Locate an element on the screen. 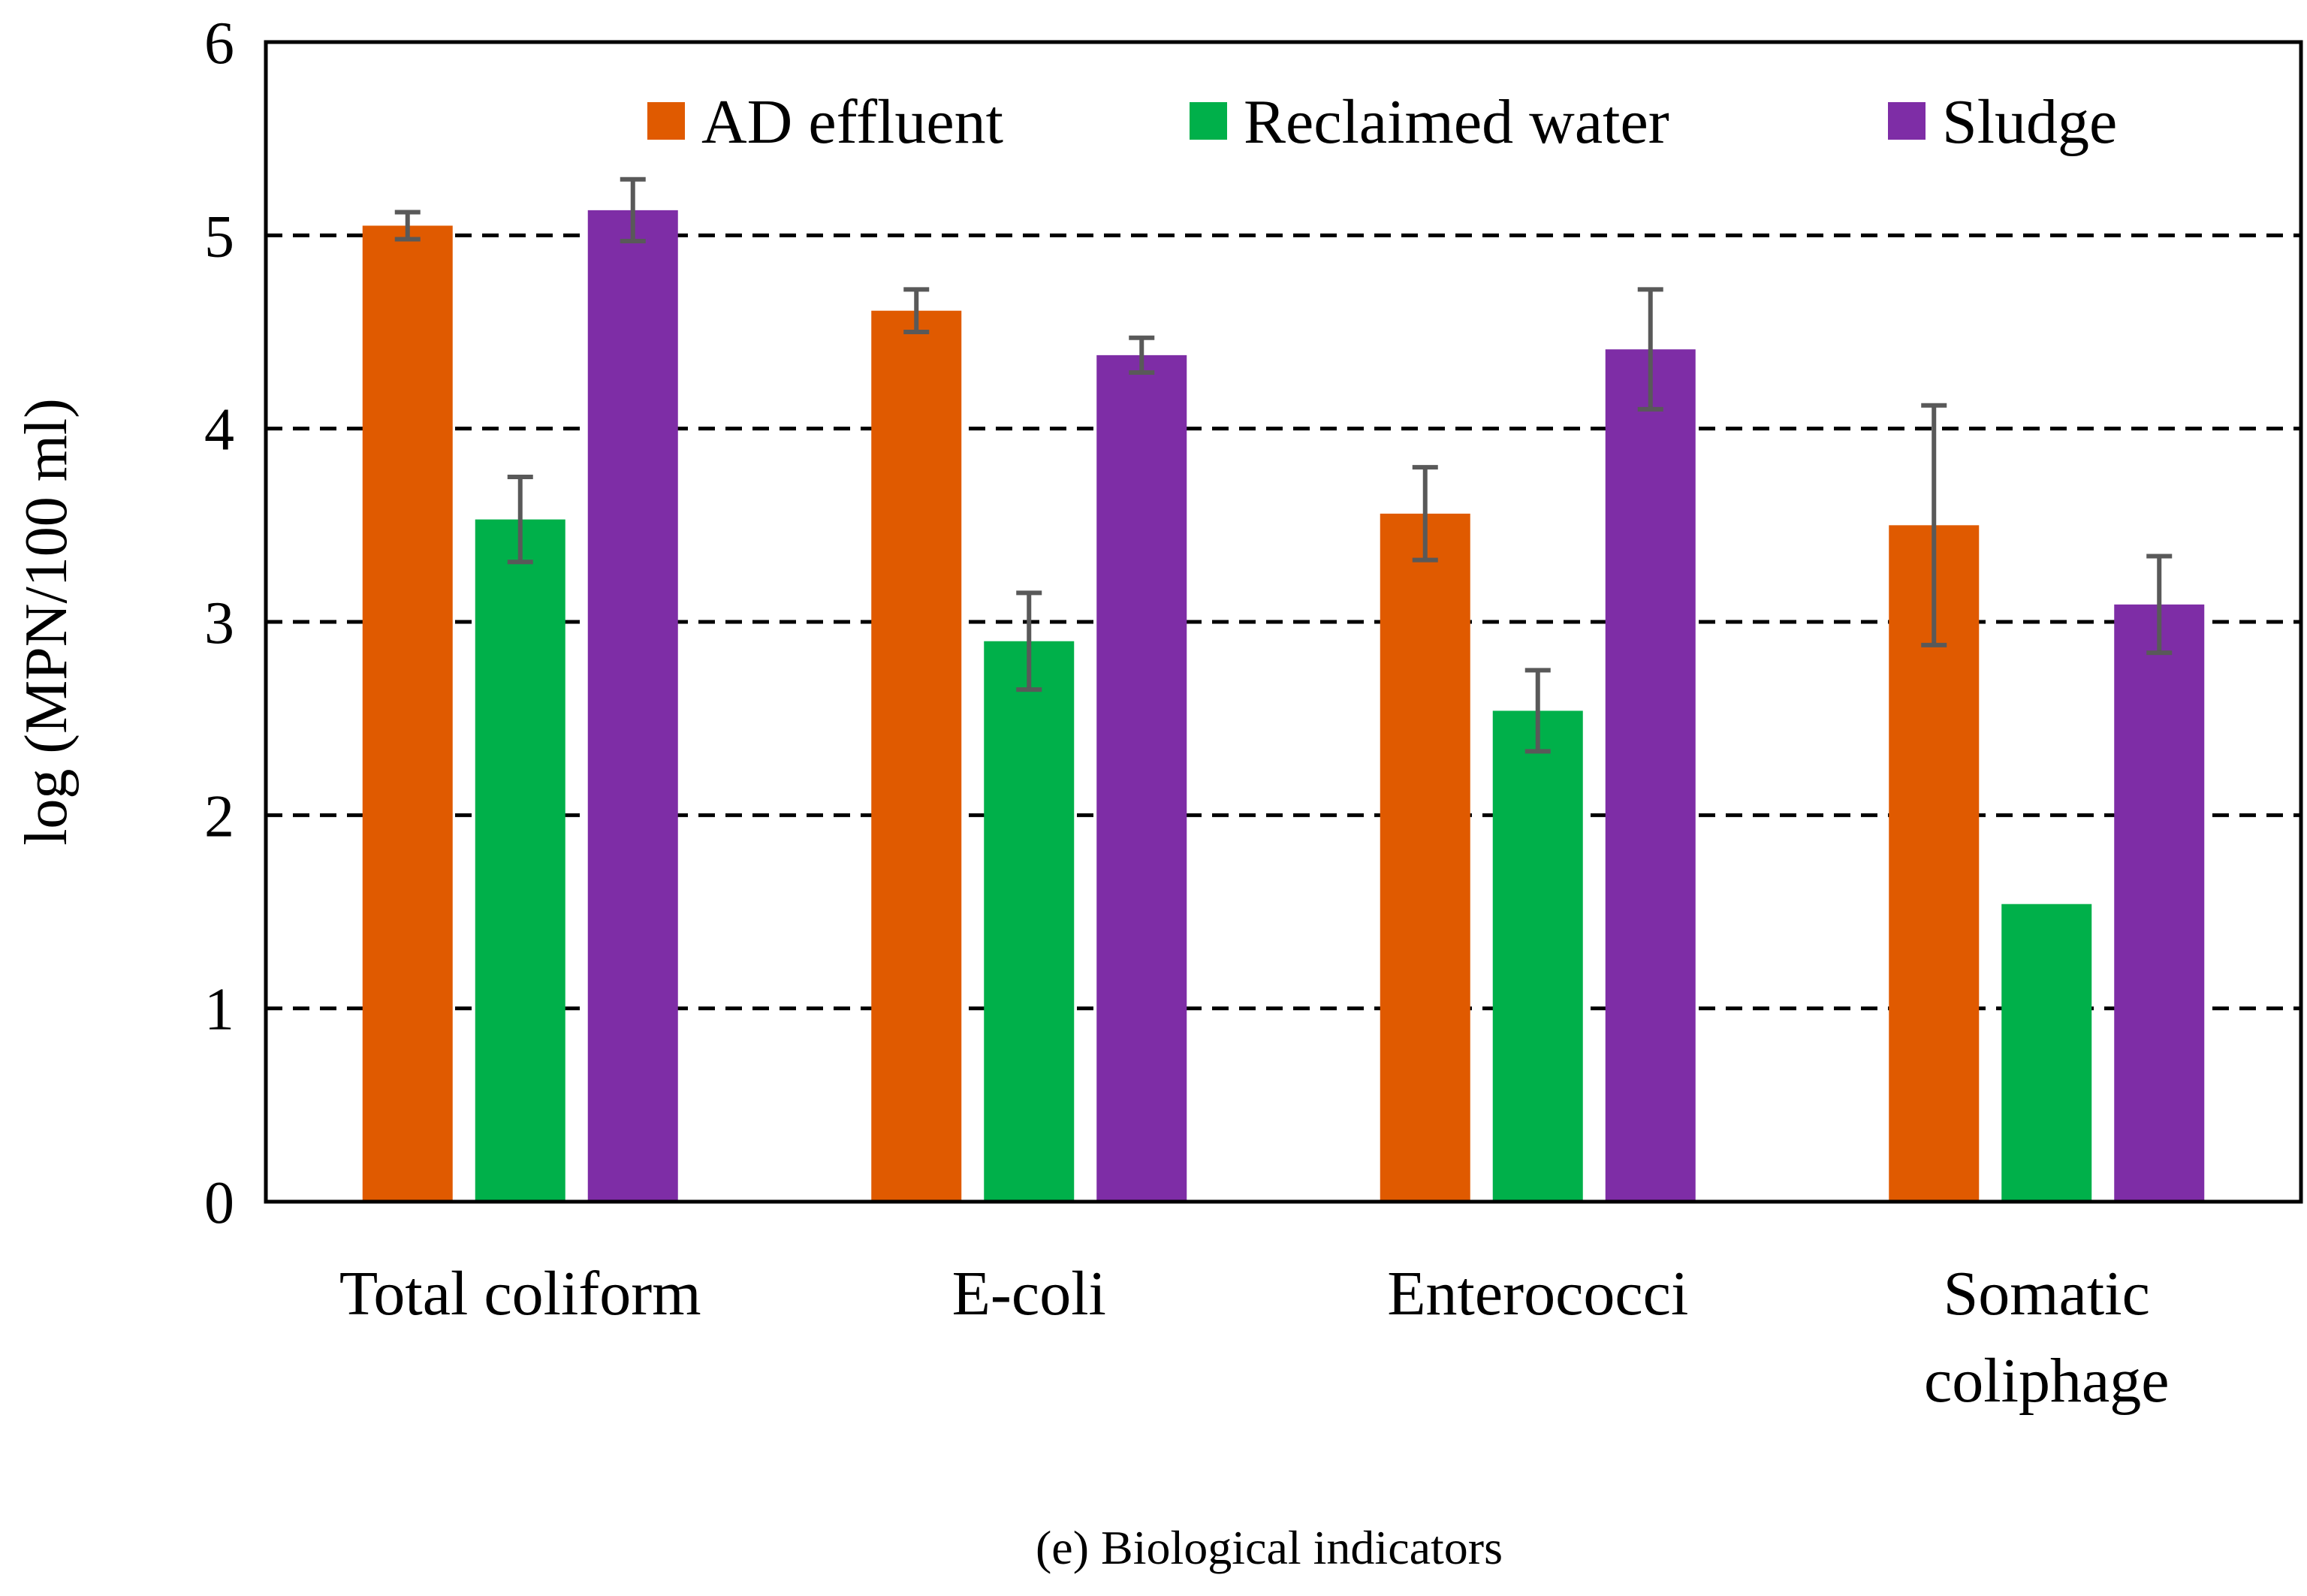 The height and width of the screenshot is (1596, 2307). y-tick-label: 5 is located at coordinates (219, 237).